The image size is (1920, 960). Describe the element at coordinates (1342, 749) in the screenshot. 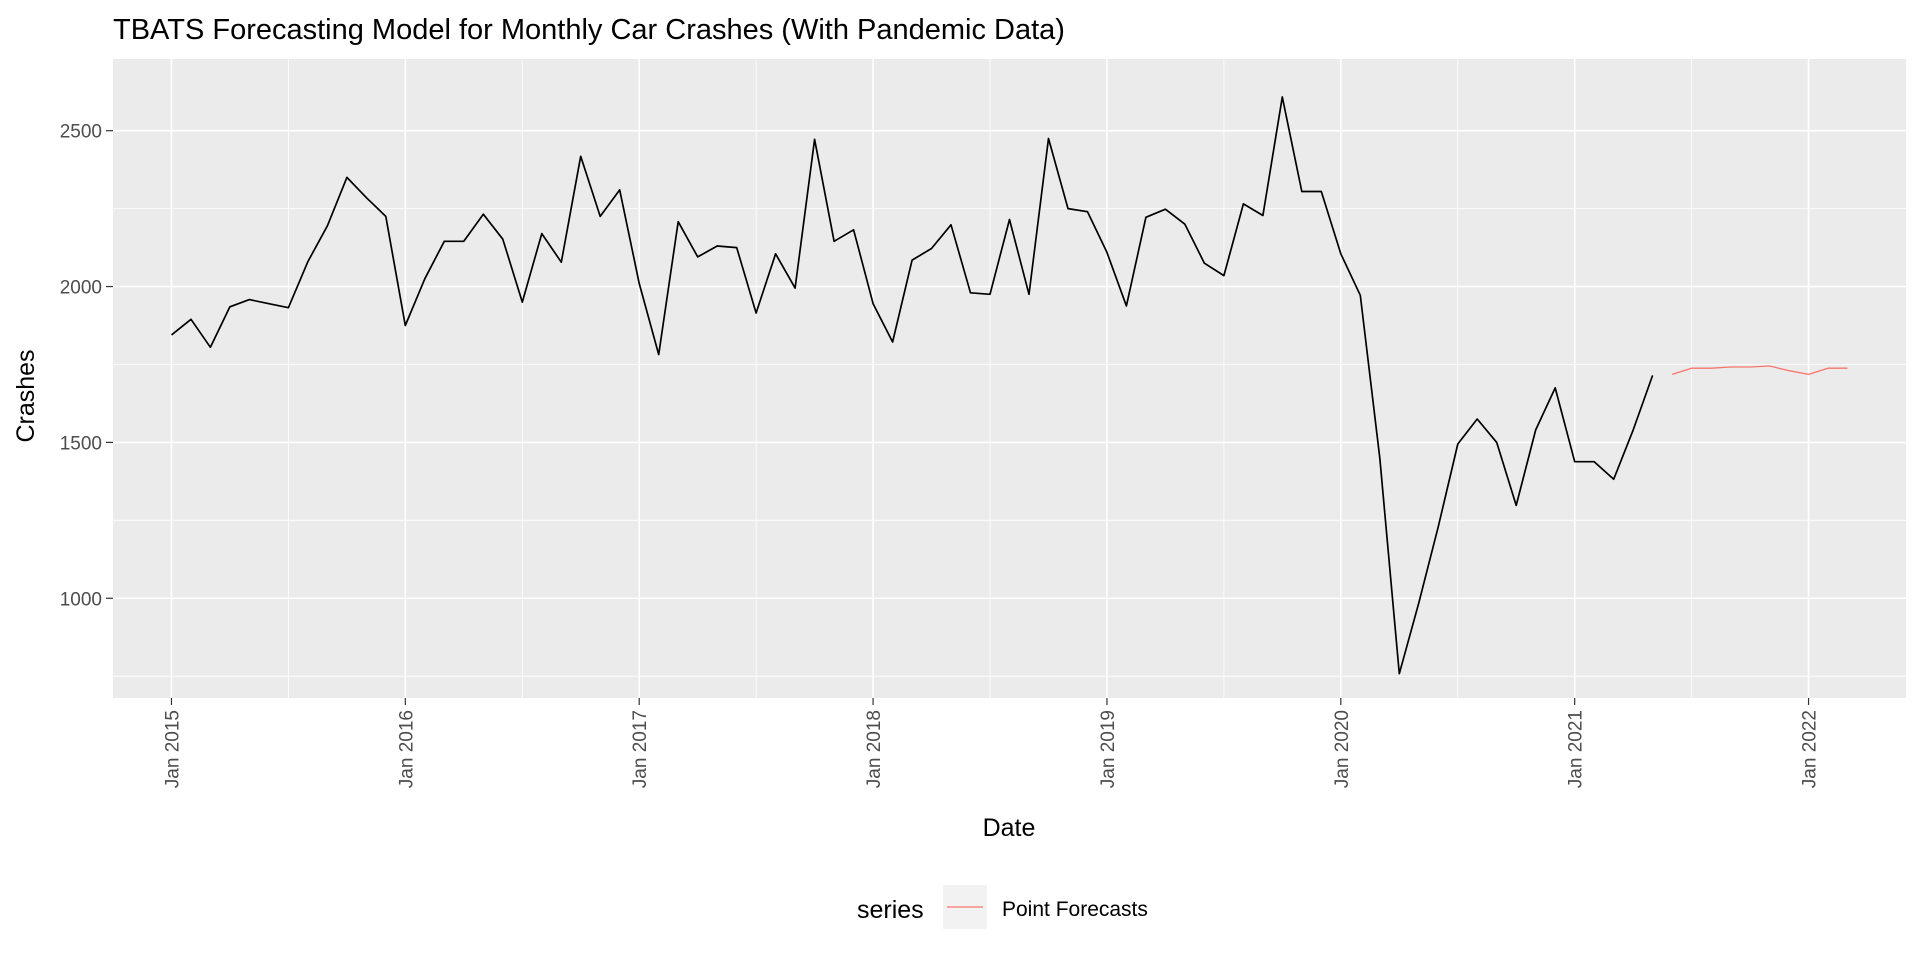

I see `x-tick-label: Jan 2020` at that location.